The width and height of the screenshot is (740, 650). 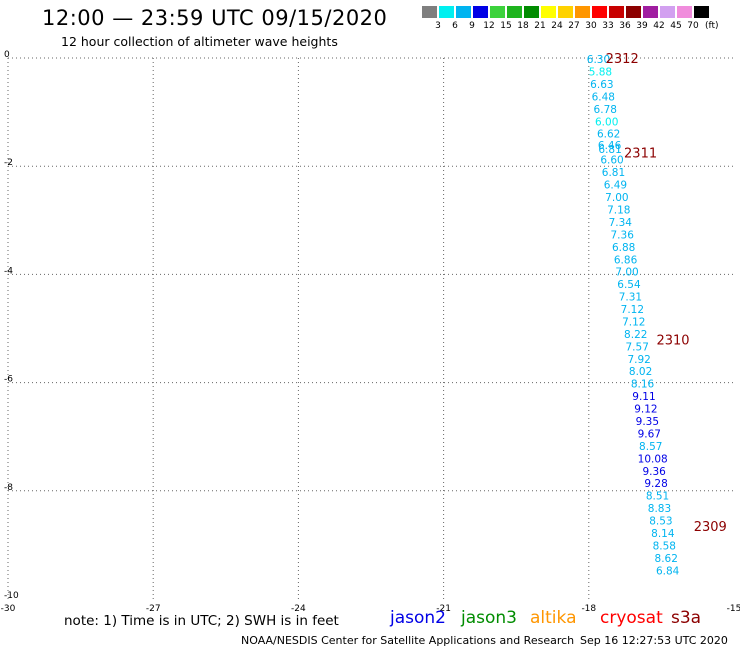 I want to click on swh-value-label: 7.92, so click(x=638, y=360).